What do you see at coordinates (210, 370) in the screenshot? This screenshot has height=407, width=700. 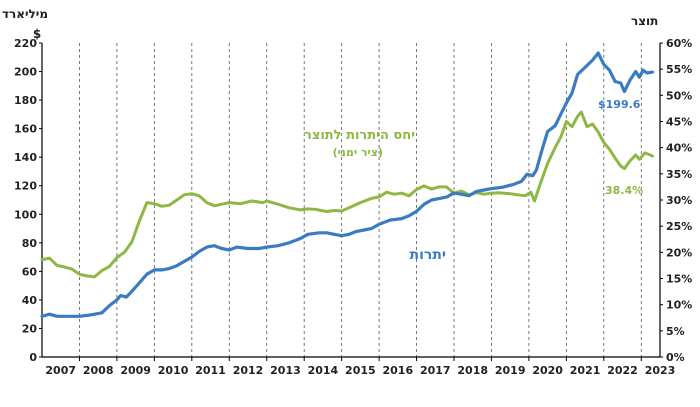 I see `x-tick-label: 2011` at bounding box center [210, 370].